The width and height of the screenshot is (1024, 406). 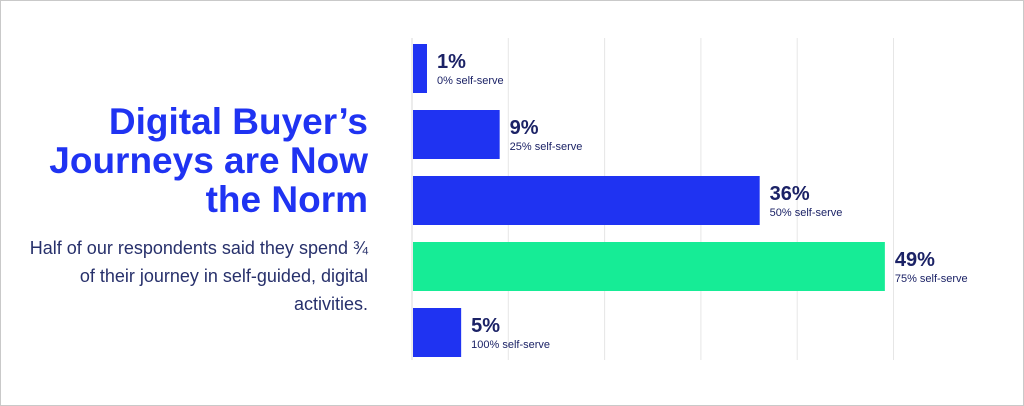 I want to click on category-label: 0% self-serve, so click(x=470, y=81).